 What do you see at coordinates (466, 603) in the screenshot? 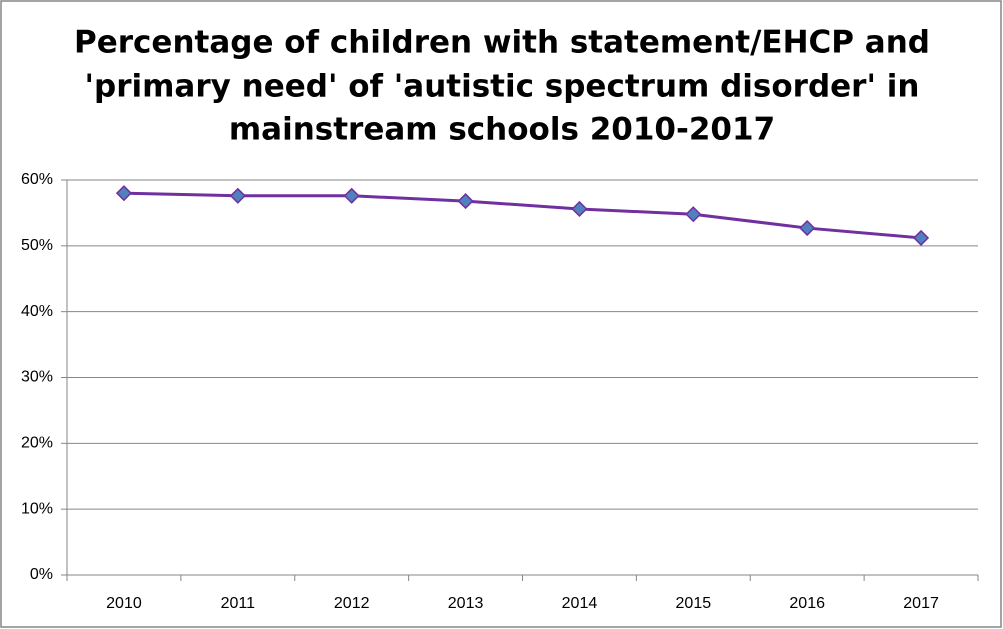
I see `x-tick-label: 2013` at bounding box center [466, 603].